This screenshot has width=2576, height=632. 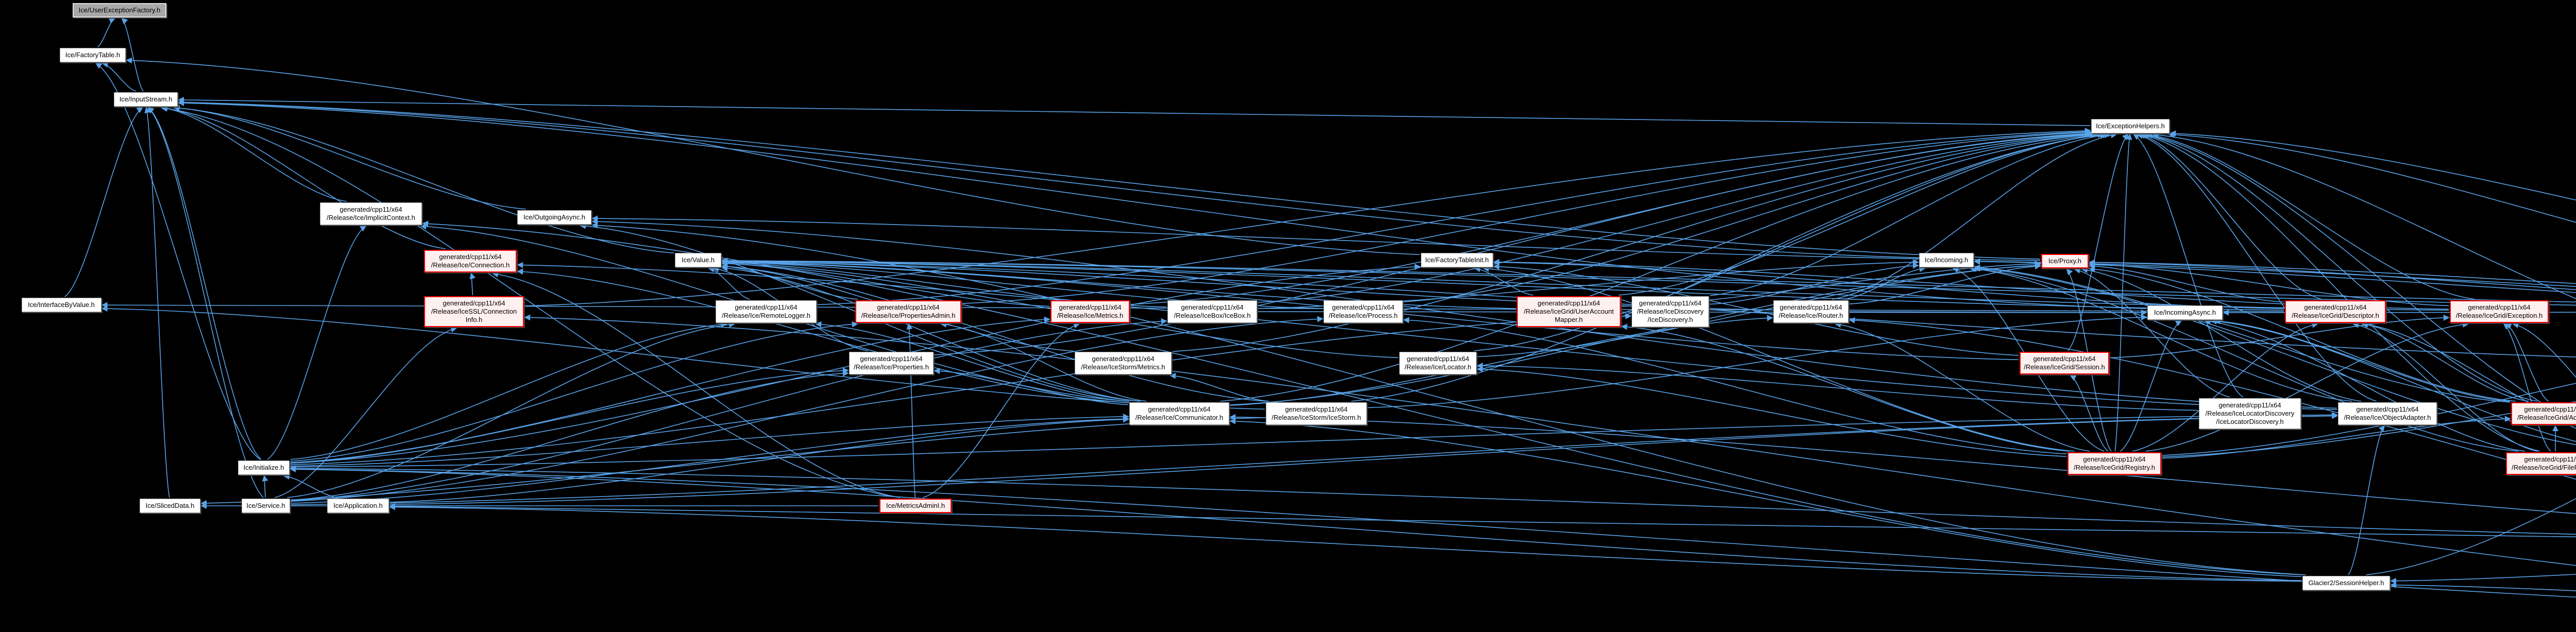 I want to click on include-edge-comm-to-rlog, so click(x=972, y=361).